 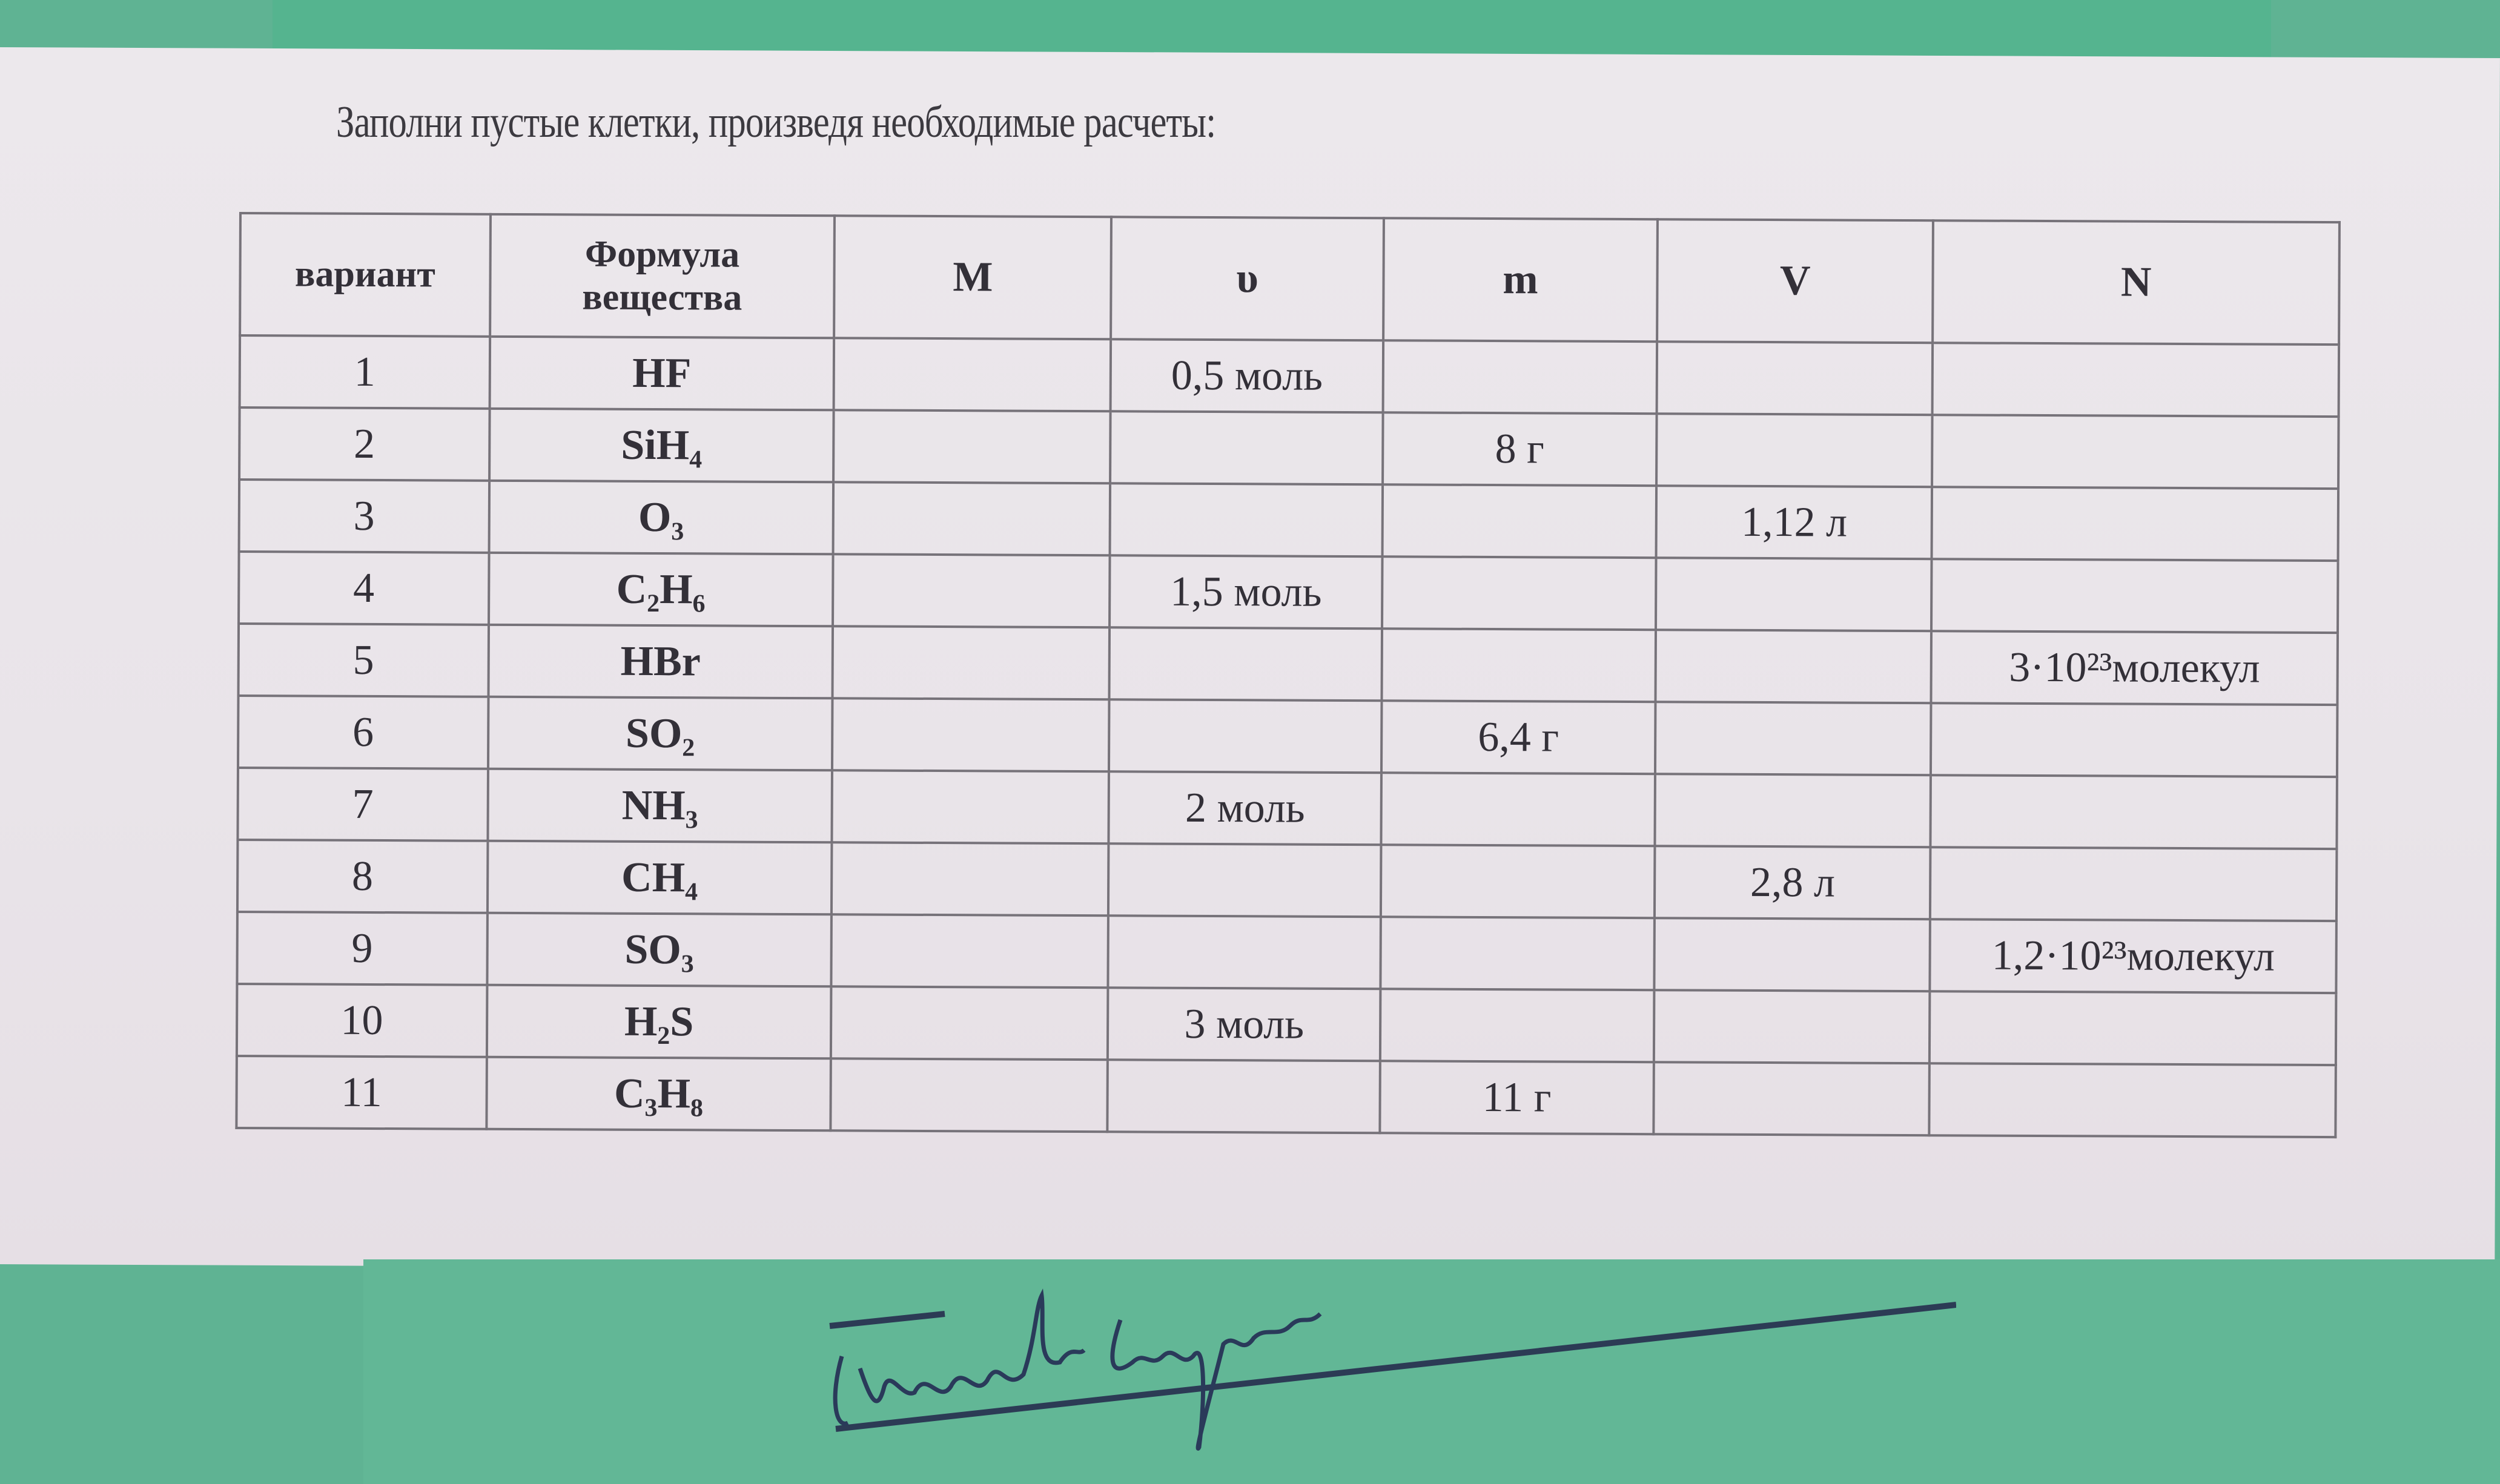 What do you see at coordinates (365, 275) in the screenshot?
I see `header-variant: вариант` at bounding box center [365, 275].